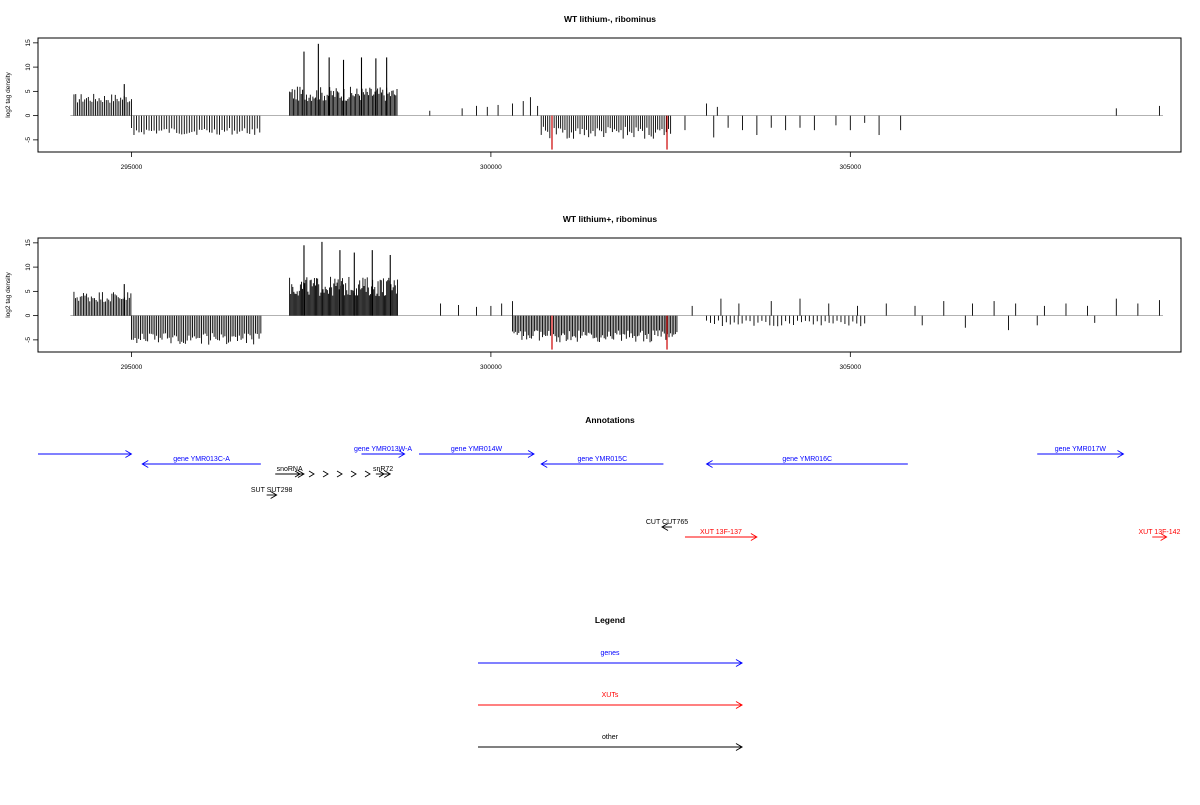 The image size is (1200, 805). I want to click on annotations-title: Annotations, so click(610, 420).